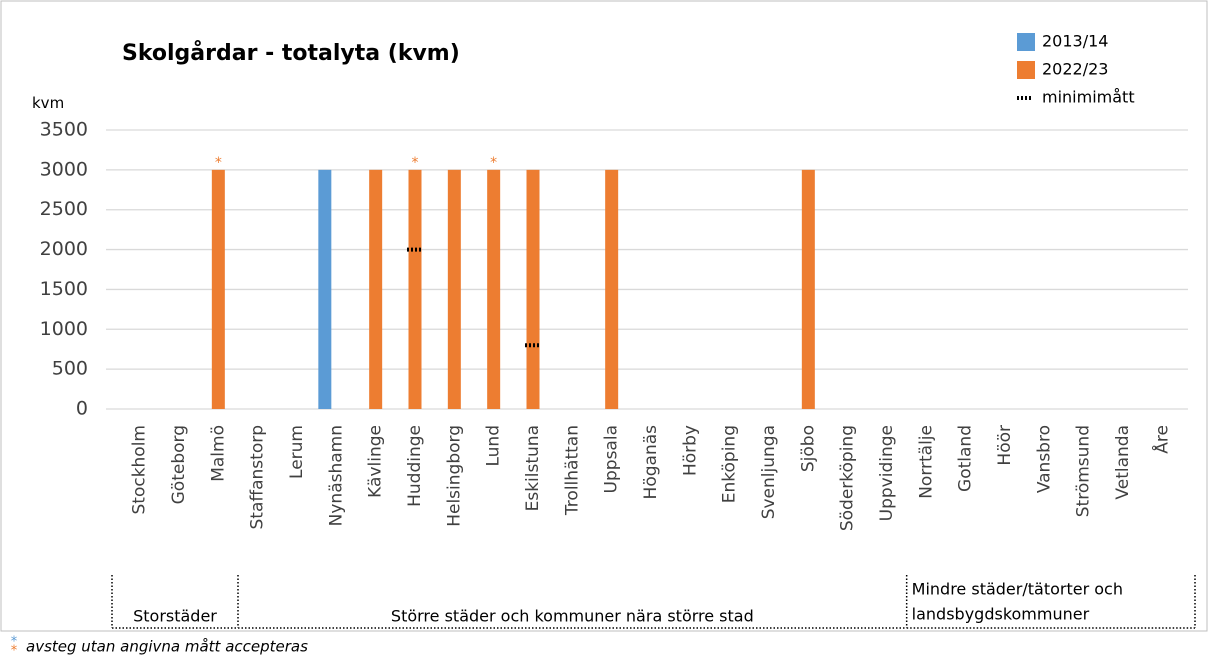 This screenshot has height=658, width=1210. What do you see at coordinates (291, 53) in the screenshot?
I see `chart-title: Skolgårdar - totalyta (kvm)` at bounding box center [291, 53].